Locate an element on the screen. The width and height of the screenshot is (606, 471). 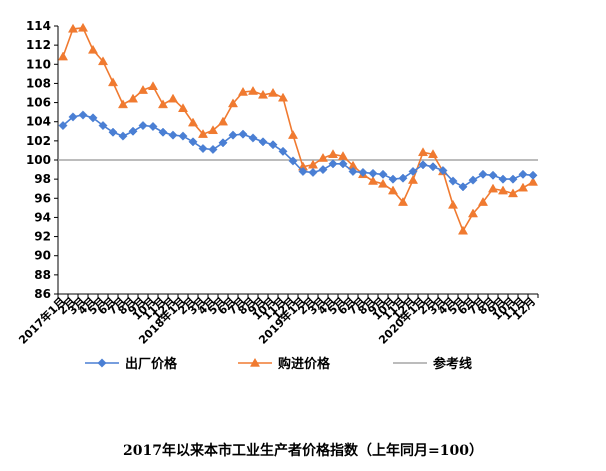
y-axis: 86 88 90 92 94 96 98 100 102 104 106 108 110 112 114 is located at coordinates (42, 160).